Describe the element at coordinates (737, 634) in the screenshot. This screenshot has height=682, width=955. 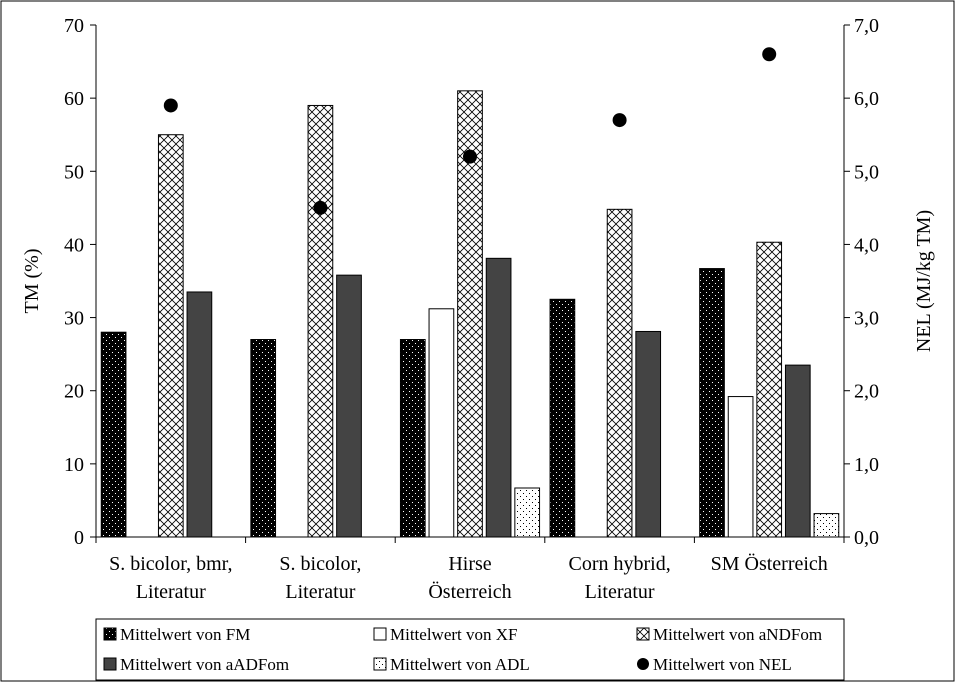
I see `legend-label: Mittelwert von aNDFom` at that location.